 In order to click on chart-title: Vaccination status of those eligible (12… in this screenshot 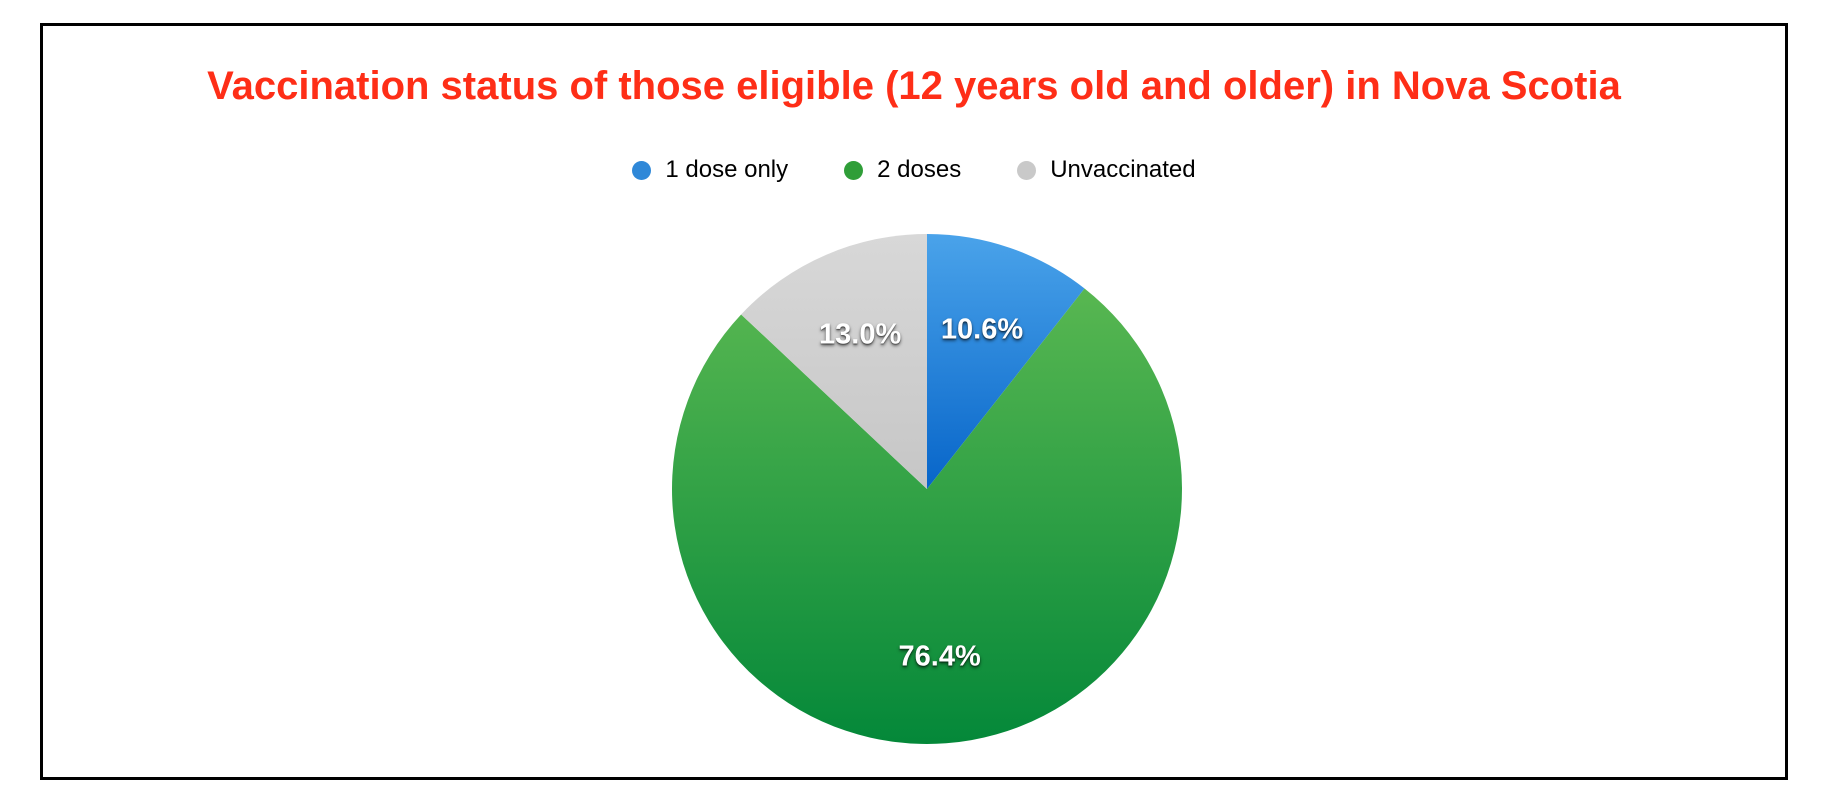, I will do `click(914, 86)`.